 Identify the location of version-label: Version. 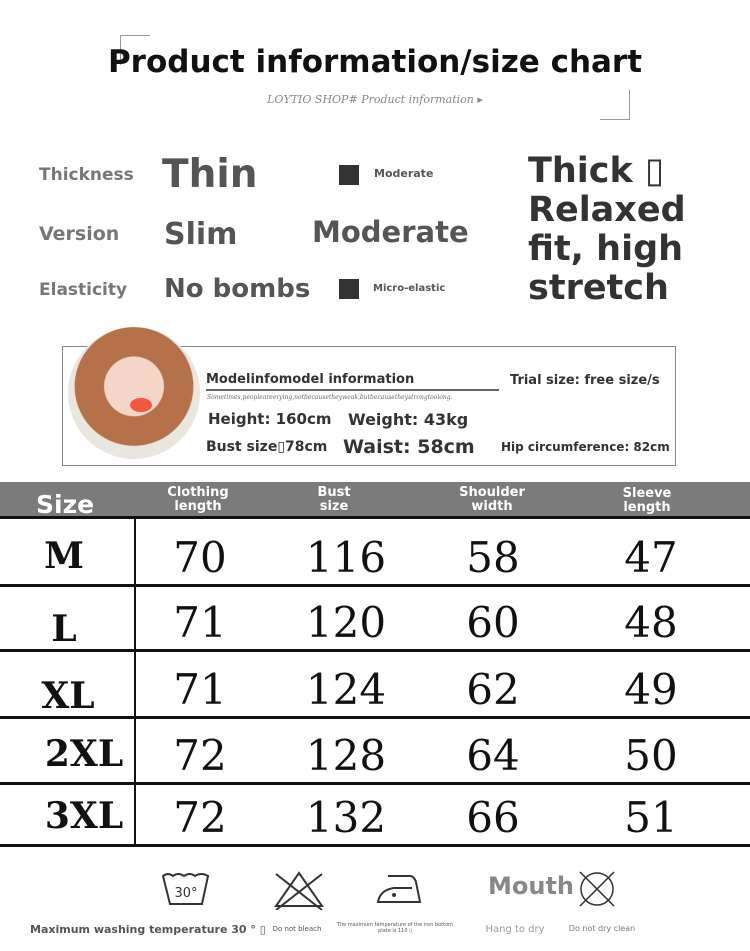
(79, 234).